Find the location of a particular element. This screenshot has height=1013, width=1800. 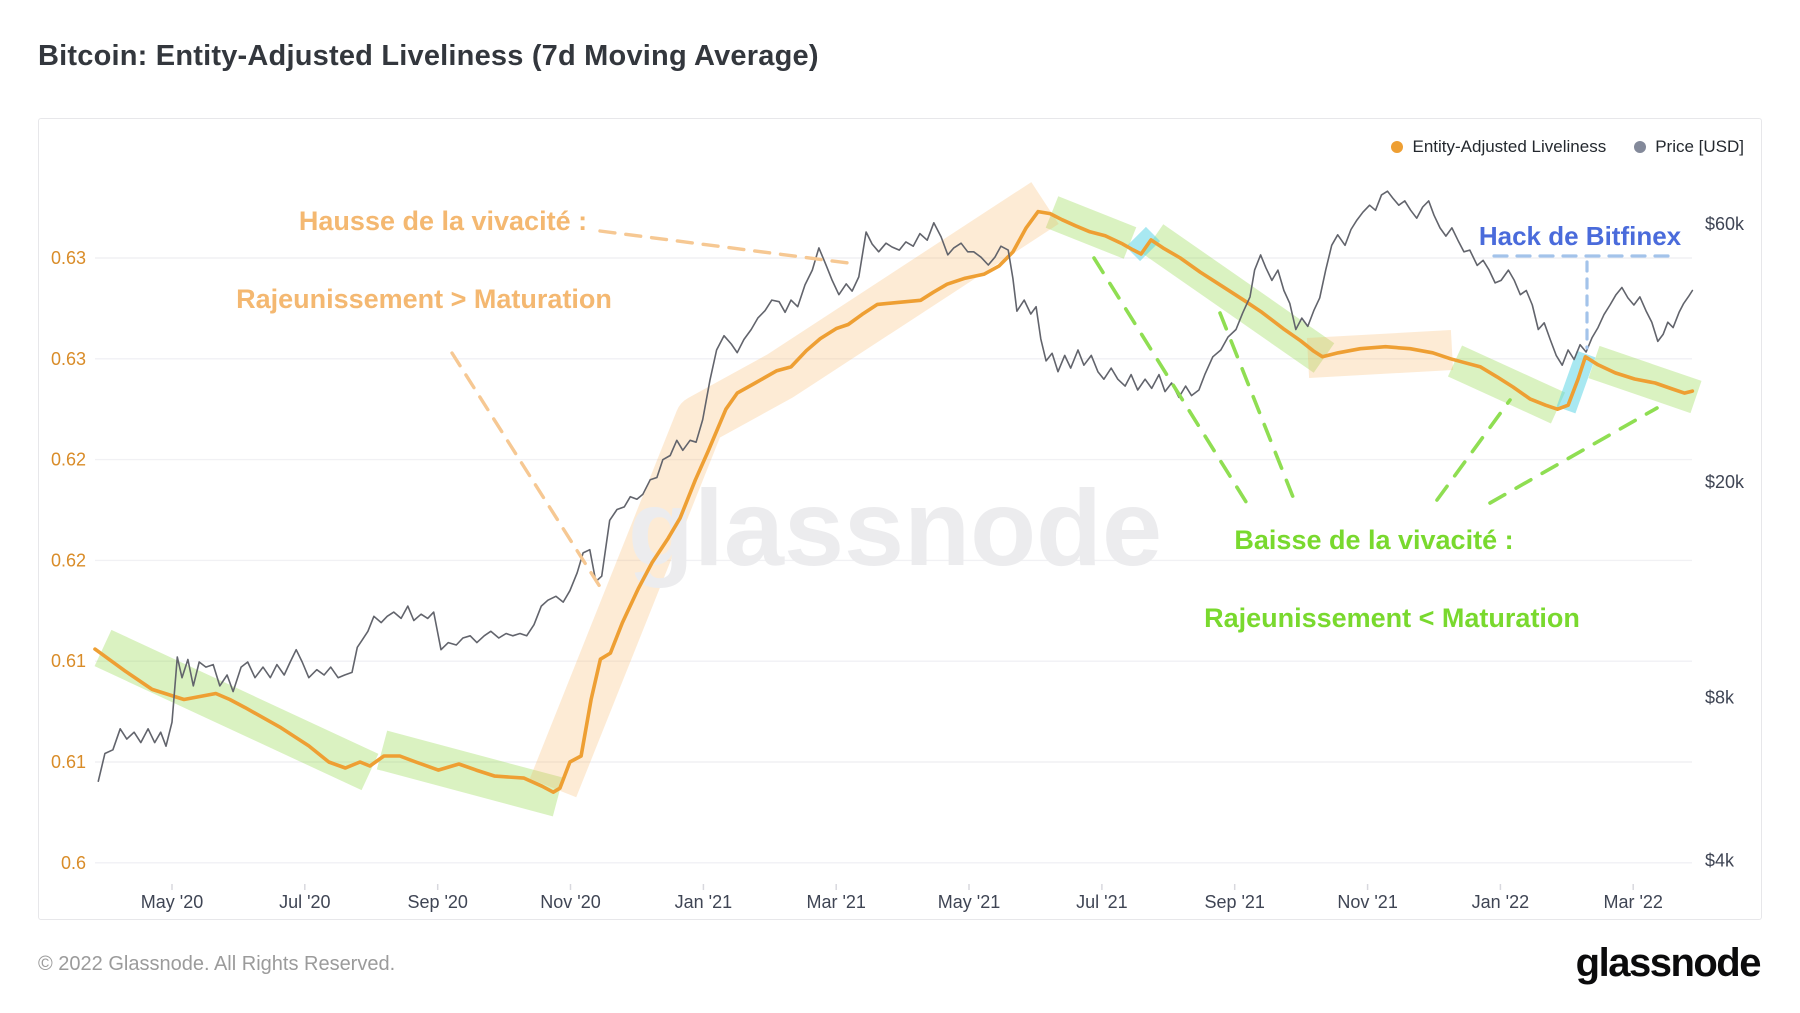

glassnode-watermark: glassnode is located at coordinates (895, 527).